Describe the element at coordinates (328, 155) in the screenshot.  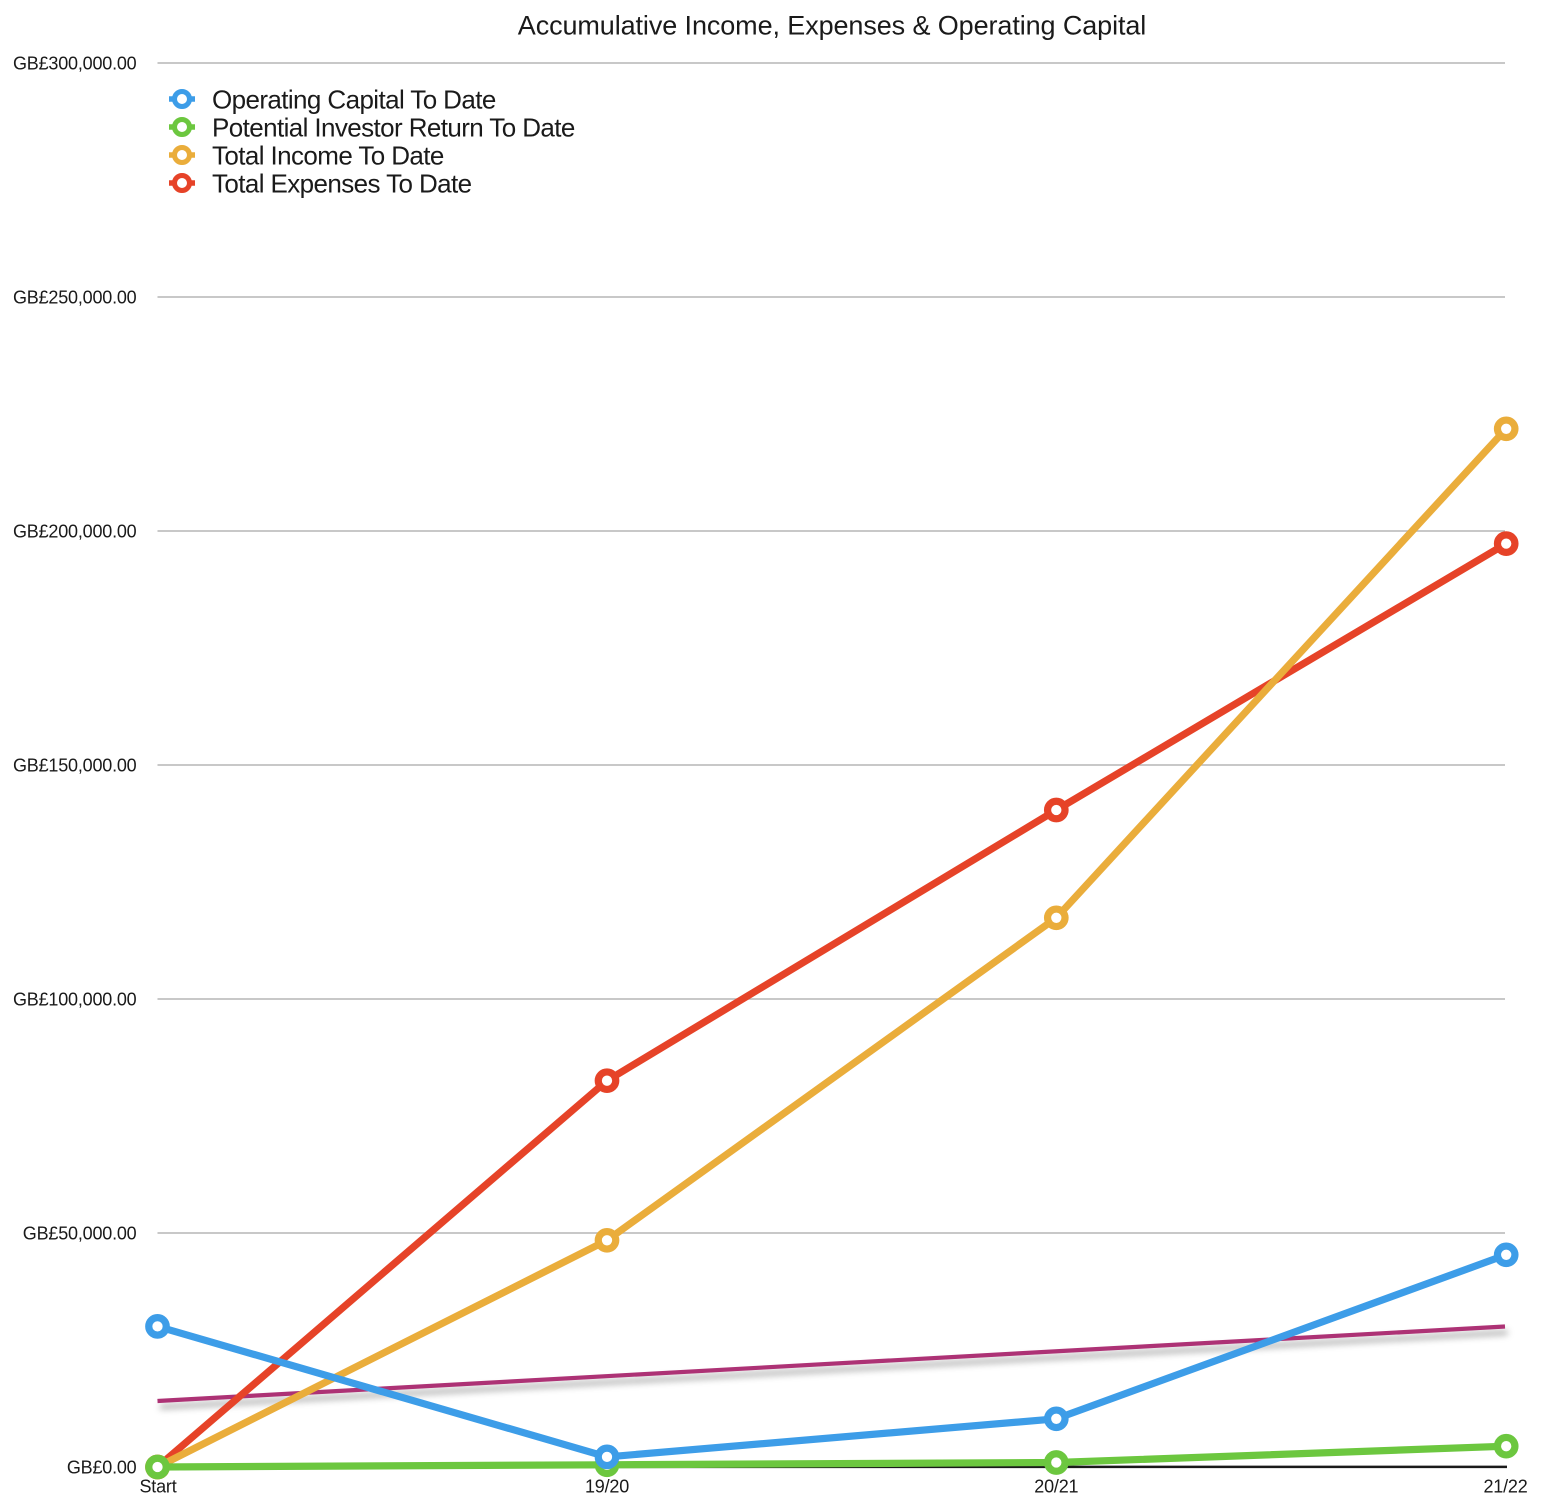
I see `svg-text: Total Income To Date` at that location.